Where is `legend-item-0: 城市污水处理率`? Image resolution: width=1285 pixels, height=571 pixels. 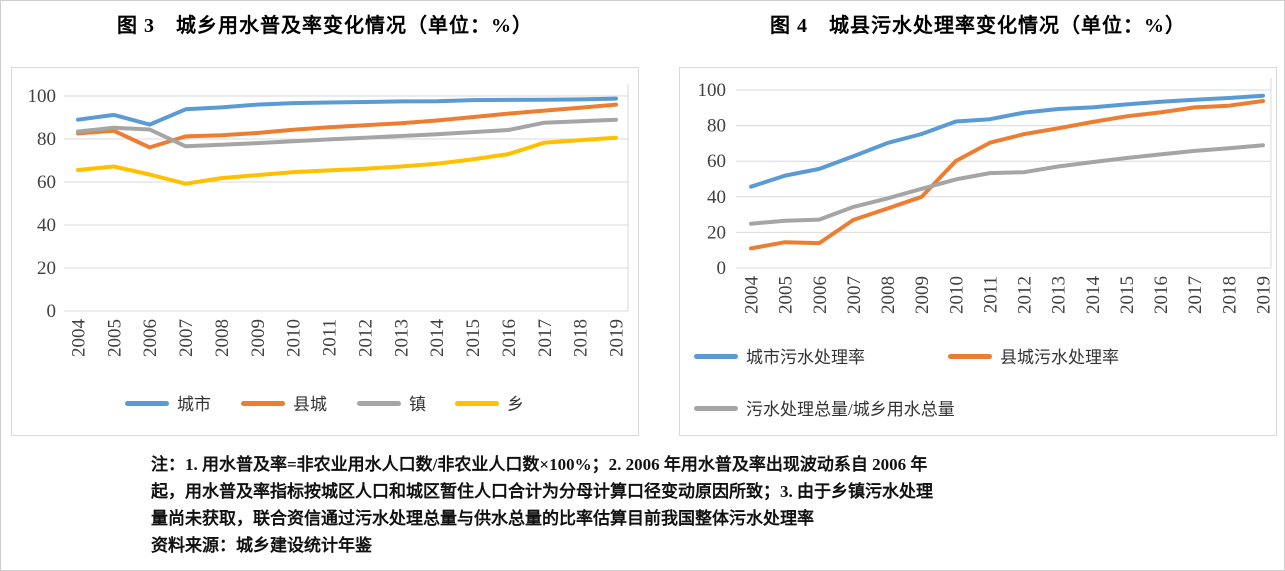 legend-item-0: 城市污水处理率 is located at coordinates (779, 357).